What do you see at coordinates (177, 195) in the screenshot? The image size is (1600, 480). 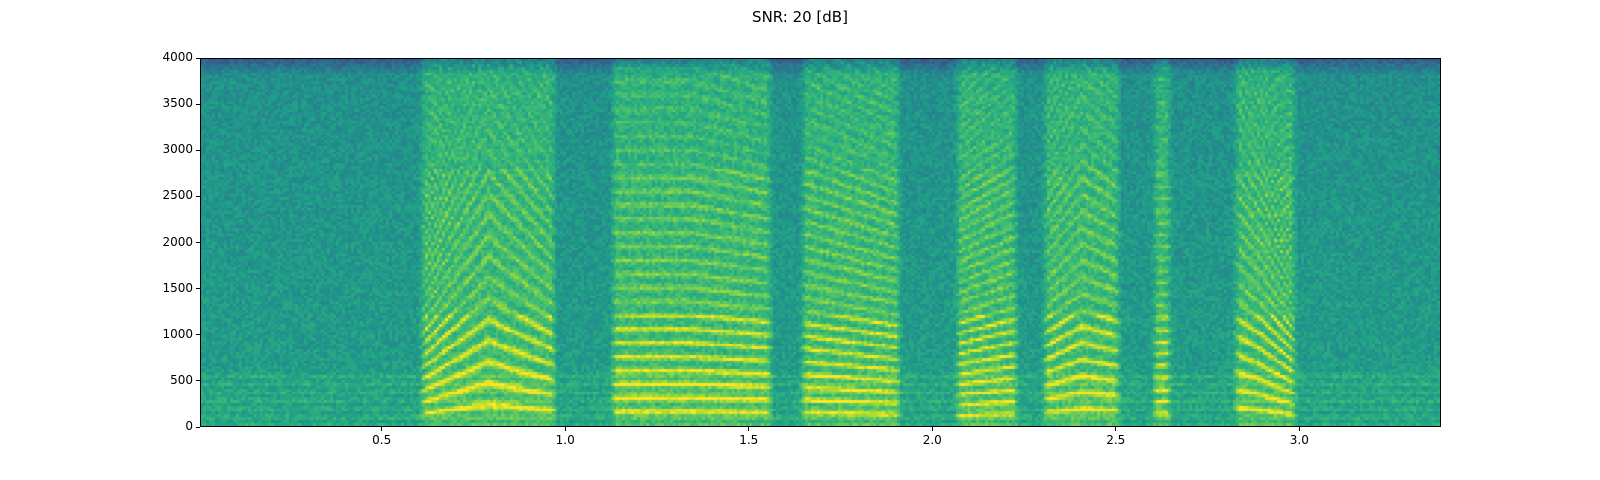 I see `y-tick-label: 2500` at bounding box center [177, 195].